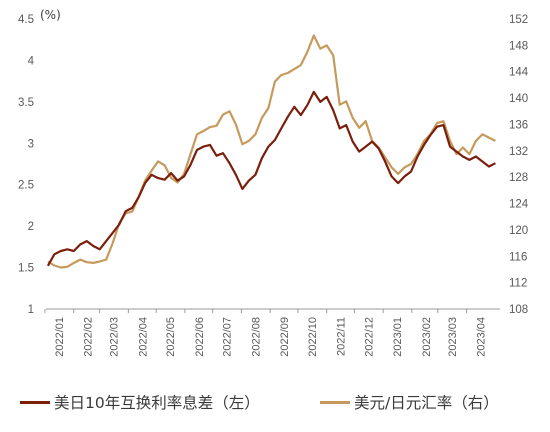 The width and height of the screenshot is (550, 432). What do you see at coordinates (26, 20) in the screenshot?
I see `y-left-tick-label: 4.5` at bounding box center [26, 20].